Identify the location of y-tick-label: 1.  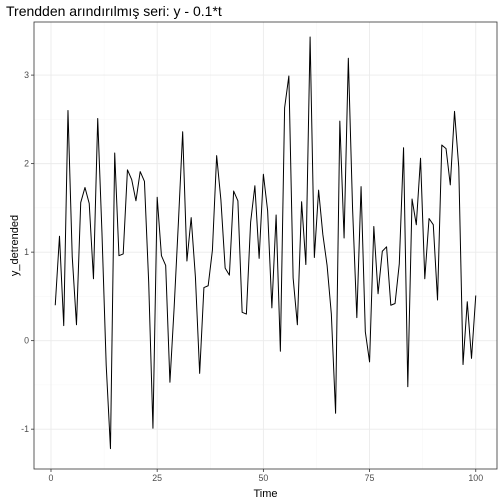
(26, 252).